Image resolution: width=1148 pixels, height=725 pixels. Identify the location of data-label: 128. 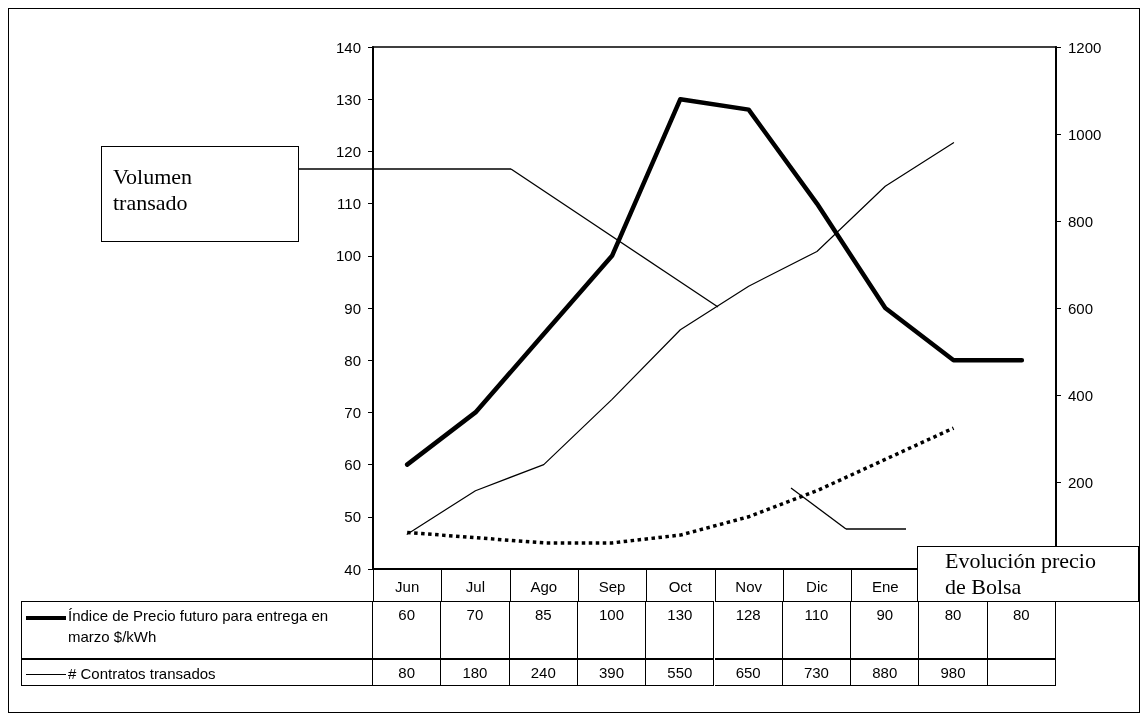
(748, 630).